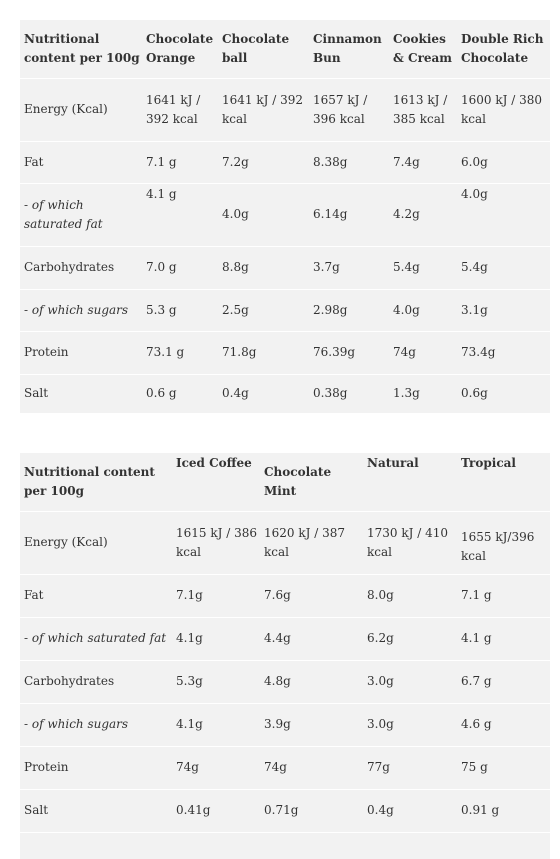 This screenshot has height=859, width=560. Describe the element at coordinates (311, 638) in the screenshot. I see `table-cell: 4.4g` at that location.